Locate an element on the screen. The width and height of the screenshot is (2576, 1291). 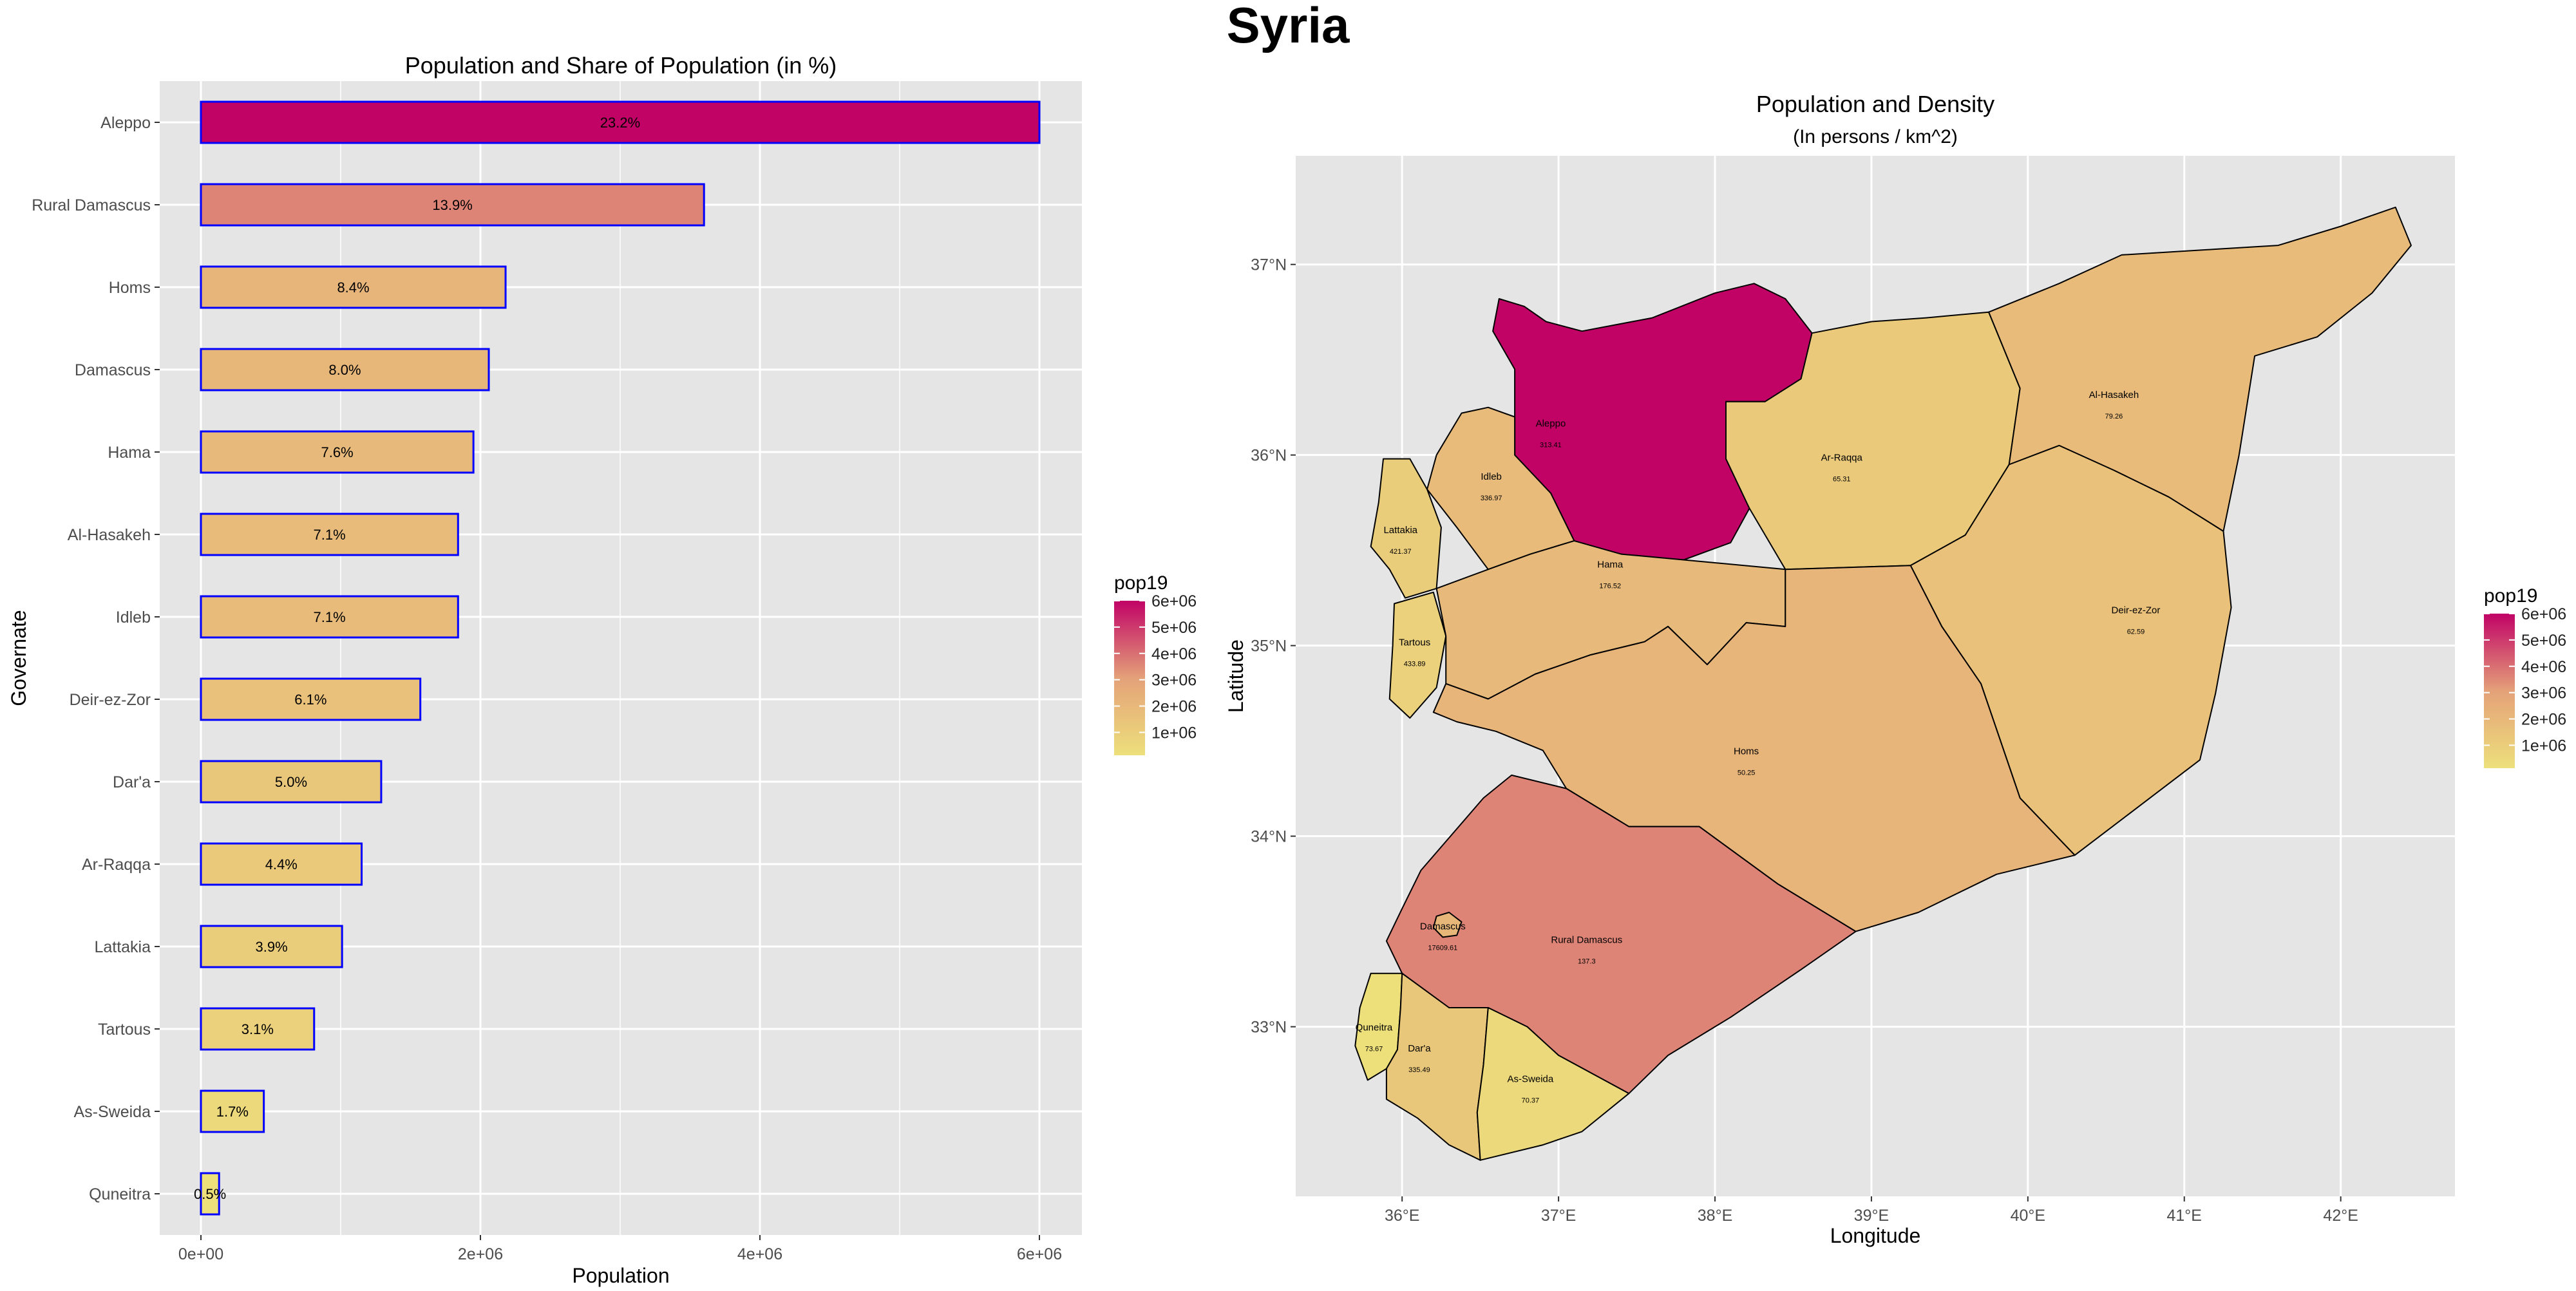
y-tick-label: As-Sweida is located at coordinates (112, 1112).